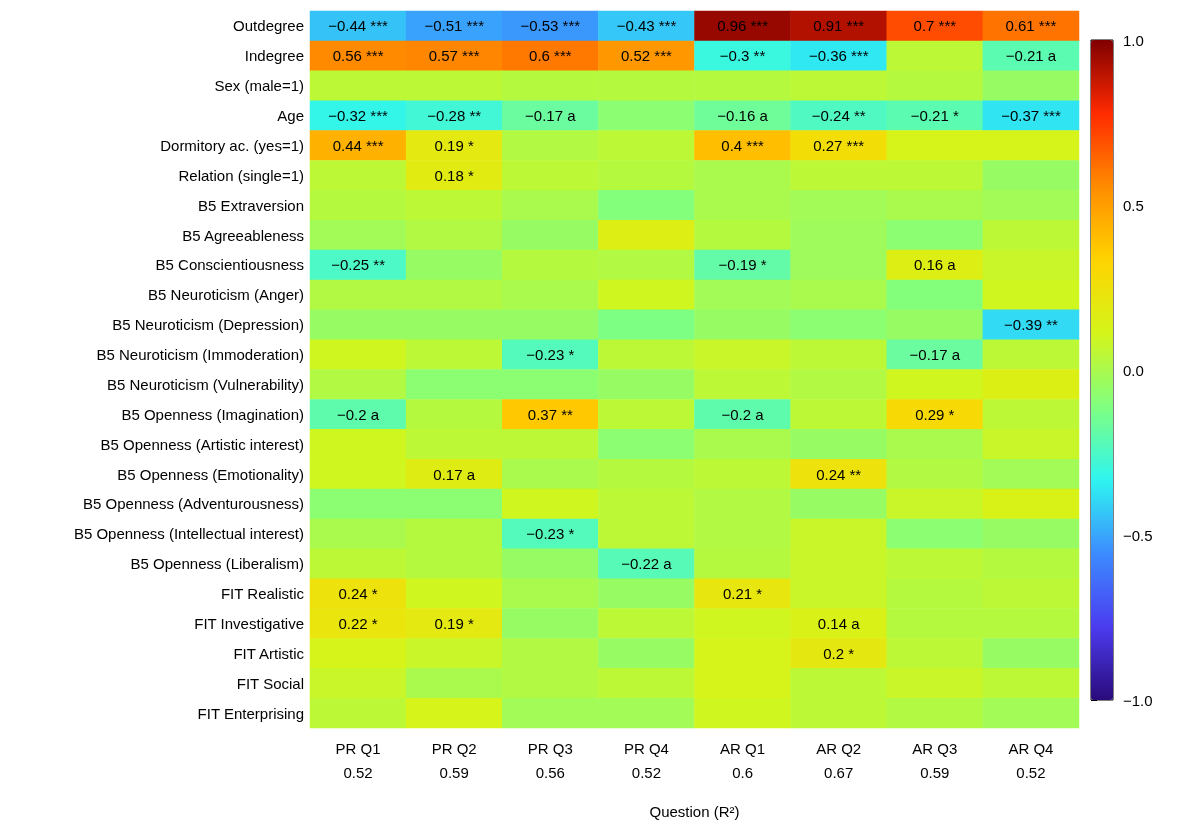  What do you see at coordinates (290, 116) in the screenshot?
I see `y-tick-label: Age` at bounding box center [290, 116].